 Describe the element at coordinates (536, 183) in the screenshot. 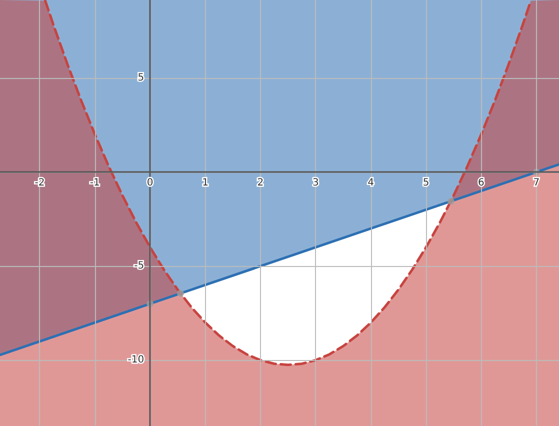

I see `x-tick-label: 7` at that location.